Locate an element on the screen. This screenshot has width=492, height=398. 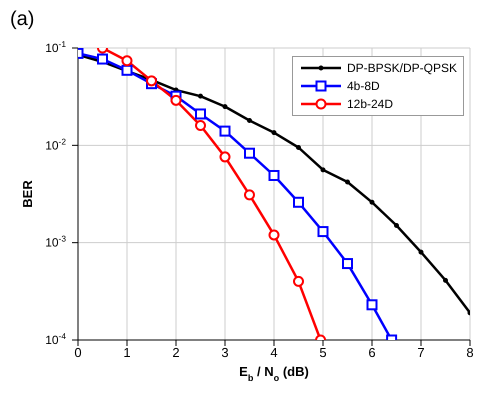
x-tick-label: 3 is located at coordinates (225, 352).